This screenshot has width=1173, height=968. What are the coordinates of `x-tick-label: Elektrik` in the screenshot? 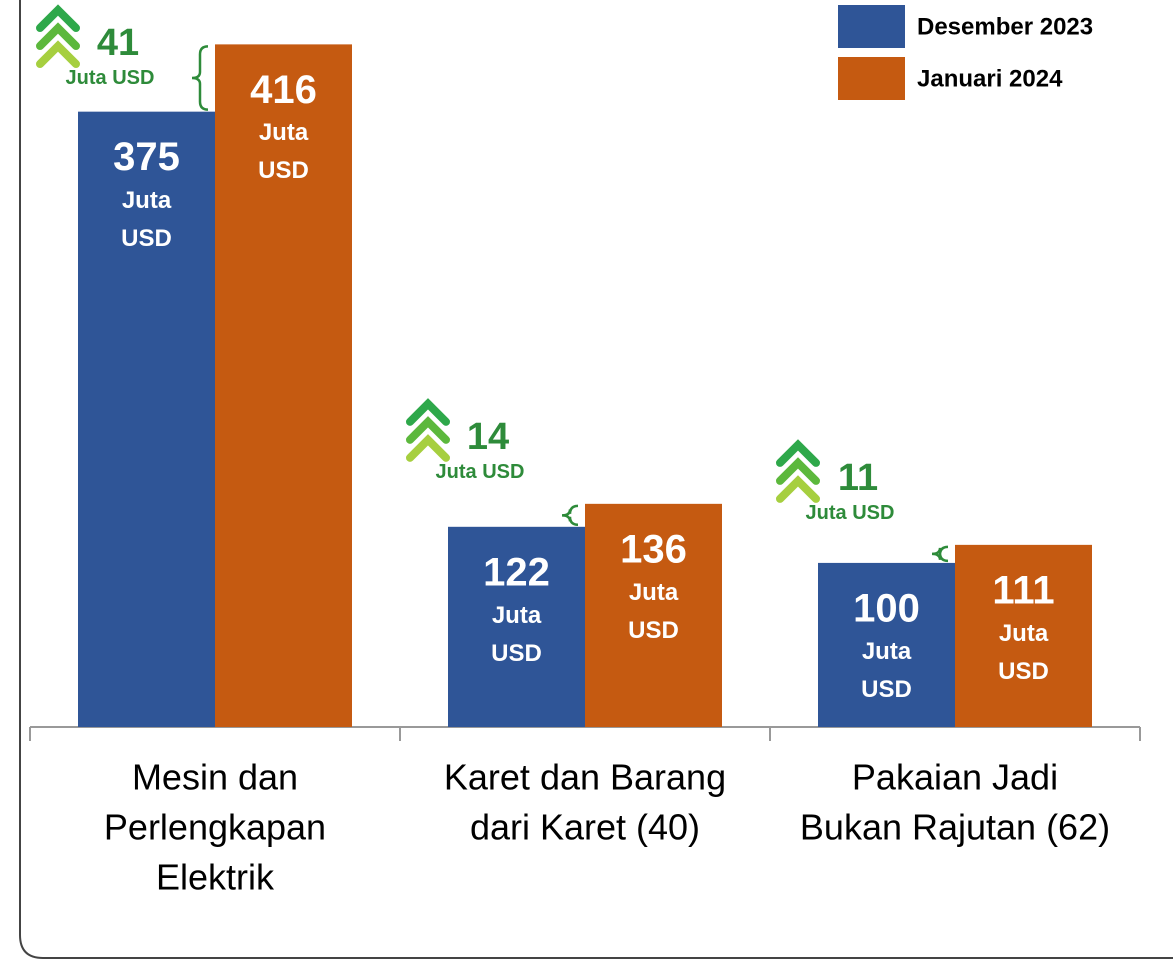 It's located at (215, 877).